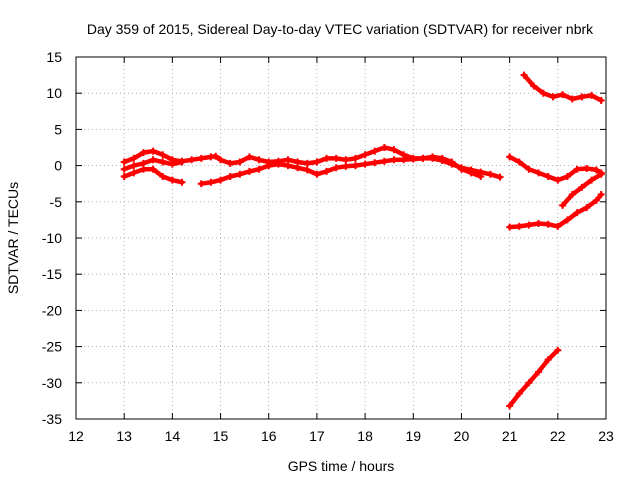  What do you see at coordinates (52, 347) in the screenshot?
I see `y-tick-label: -25` at bounding box center [52, 347].